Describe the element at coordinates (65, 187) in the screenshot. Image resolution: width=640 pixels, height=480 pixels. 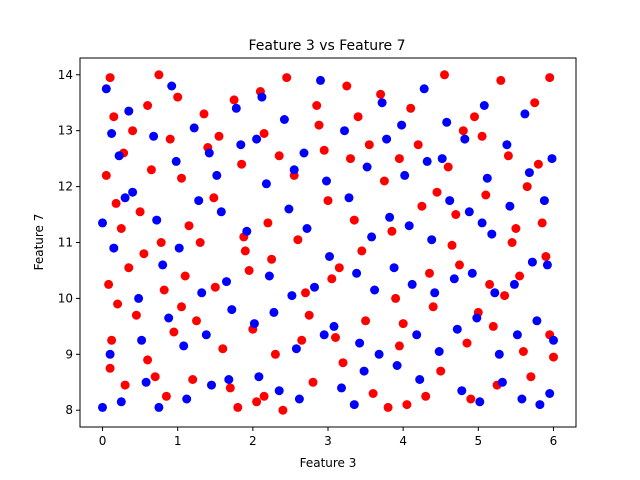
I see `y-tick-label-4: 12` at that location.